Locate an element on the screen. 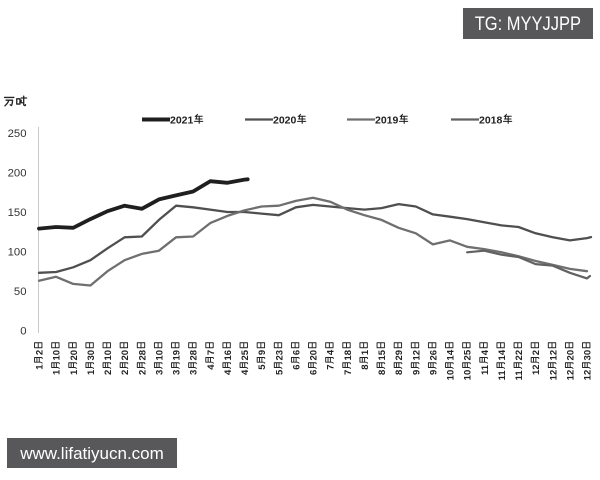 The height and width of the screenshot is (480, 600). svg-text: 50 is located at coordinates (20, 292).